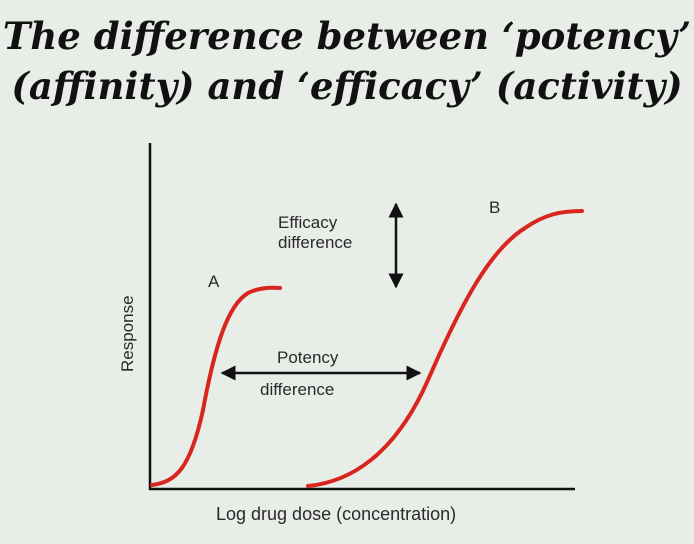 The width and height of the screenshot is (694, 544). I want to click on curve-a-label: A, so click(214, 281).